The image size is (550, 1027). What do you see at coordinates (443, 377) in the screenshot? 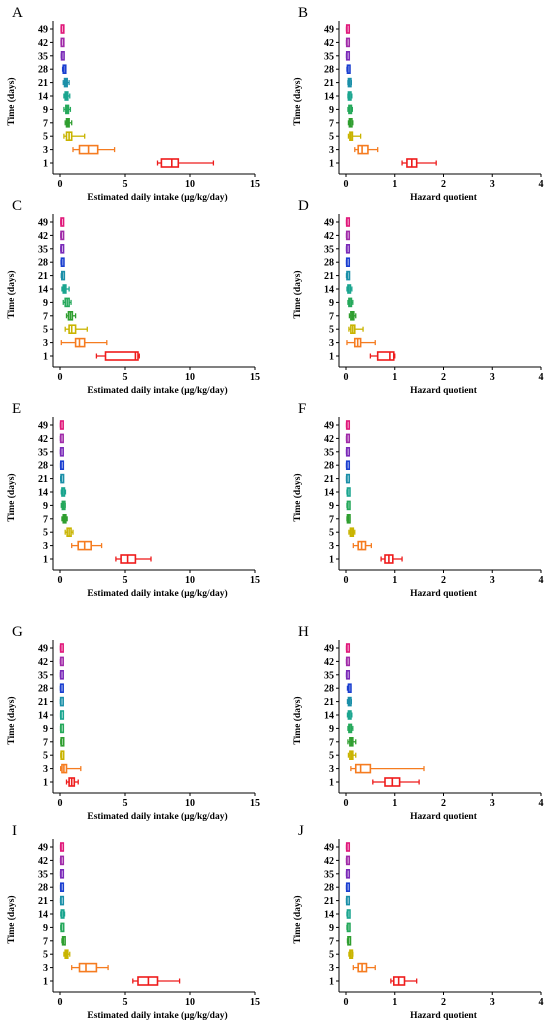
I see `x-tick-label: 2` at bounding box center [443, 377].